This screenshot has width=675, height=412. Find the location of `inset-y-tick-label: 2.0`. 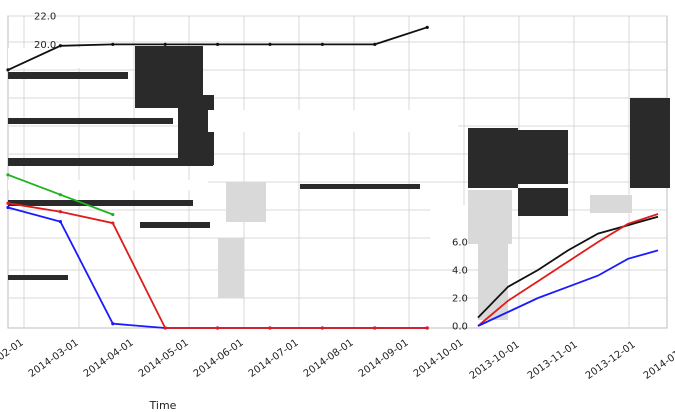

inset-y-tick-label: 2.0 is located at coordinates (460, 299).